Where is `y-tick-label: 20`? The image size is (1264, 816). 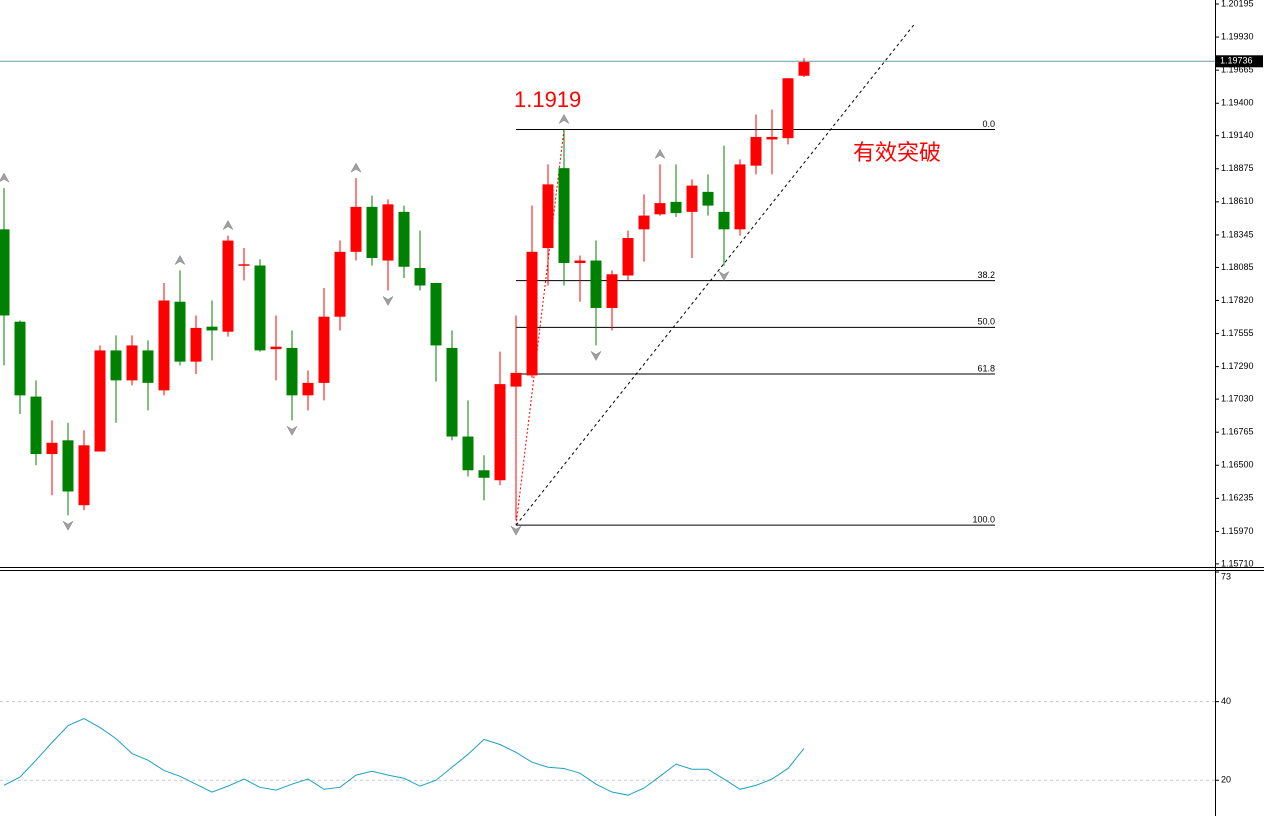
y-tick-label: 20 is located at coordinates (1226, 780).